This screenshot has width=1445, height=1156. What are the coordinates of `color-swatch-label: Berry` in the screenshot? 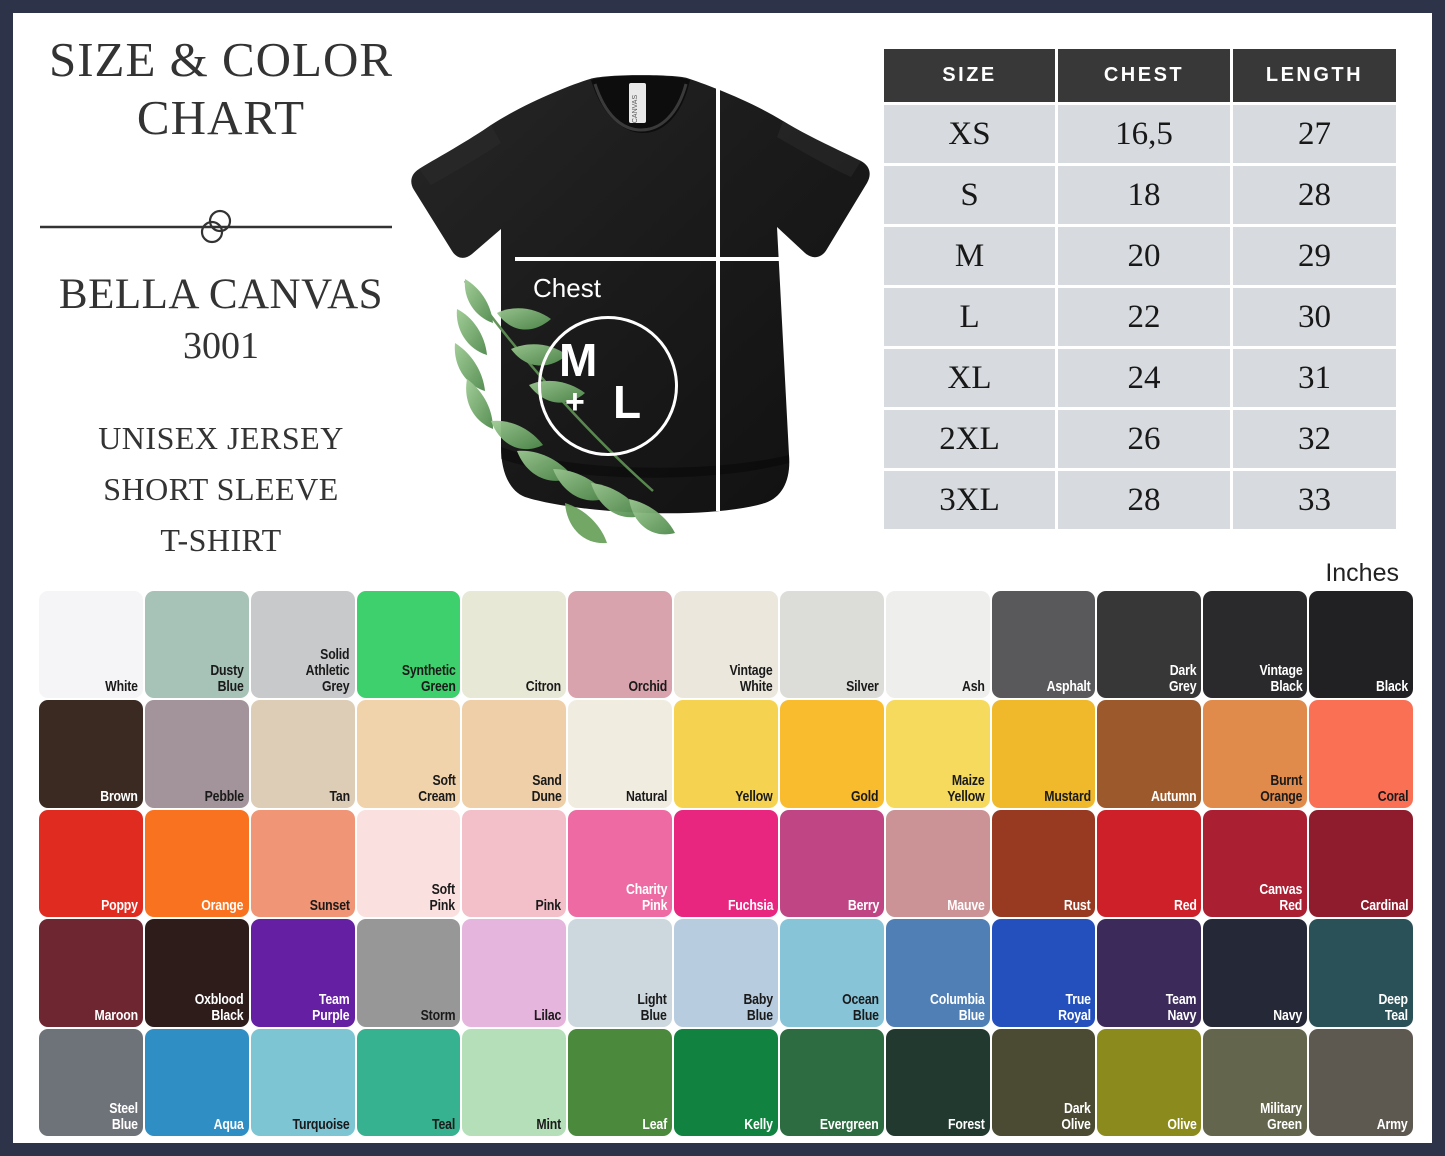 It's located at (863, 906).